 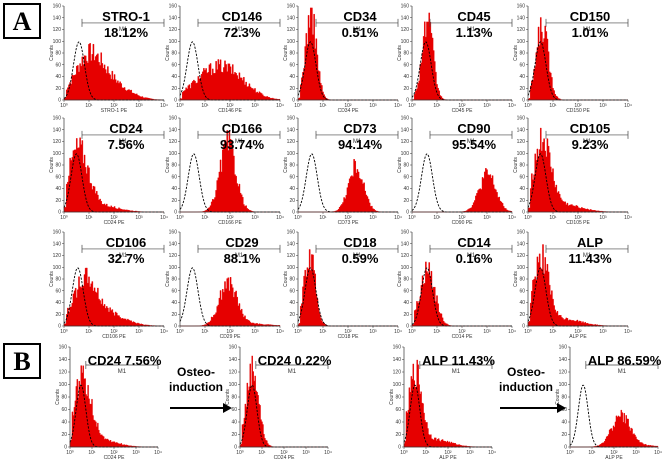 I want to click on marker-percentage: 94.14%, so click(x=360, y=144).